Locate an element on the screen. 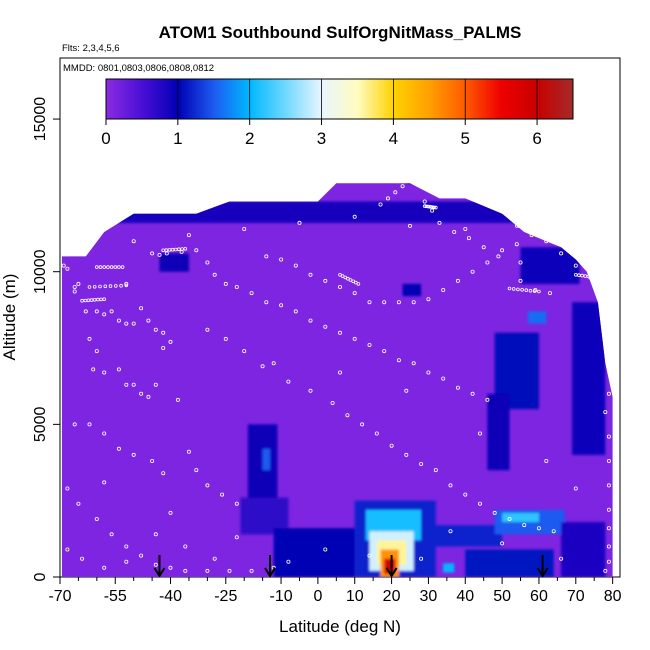  x-tick-label: -40 is located at coordinates (170, 596).